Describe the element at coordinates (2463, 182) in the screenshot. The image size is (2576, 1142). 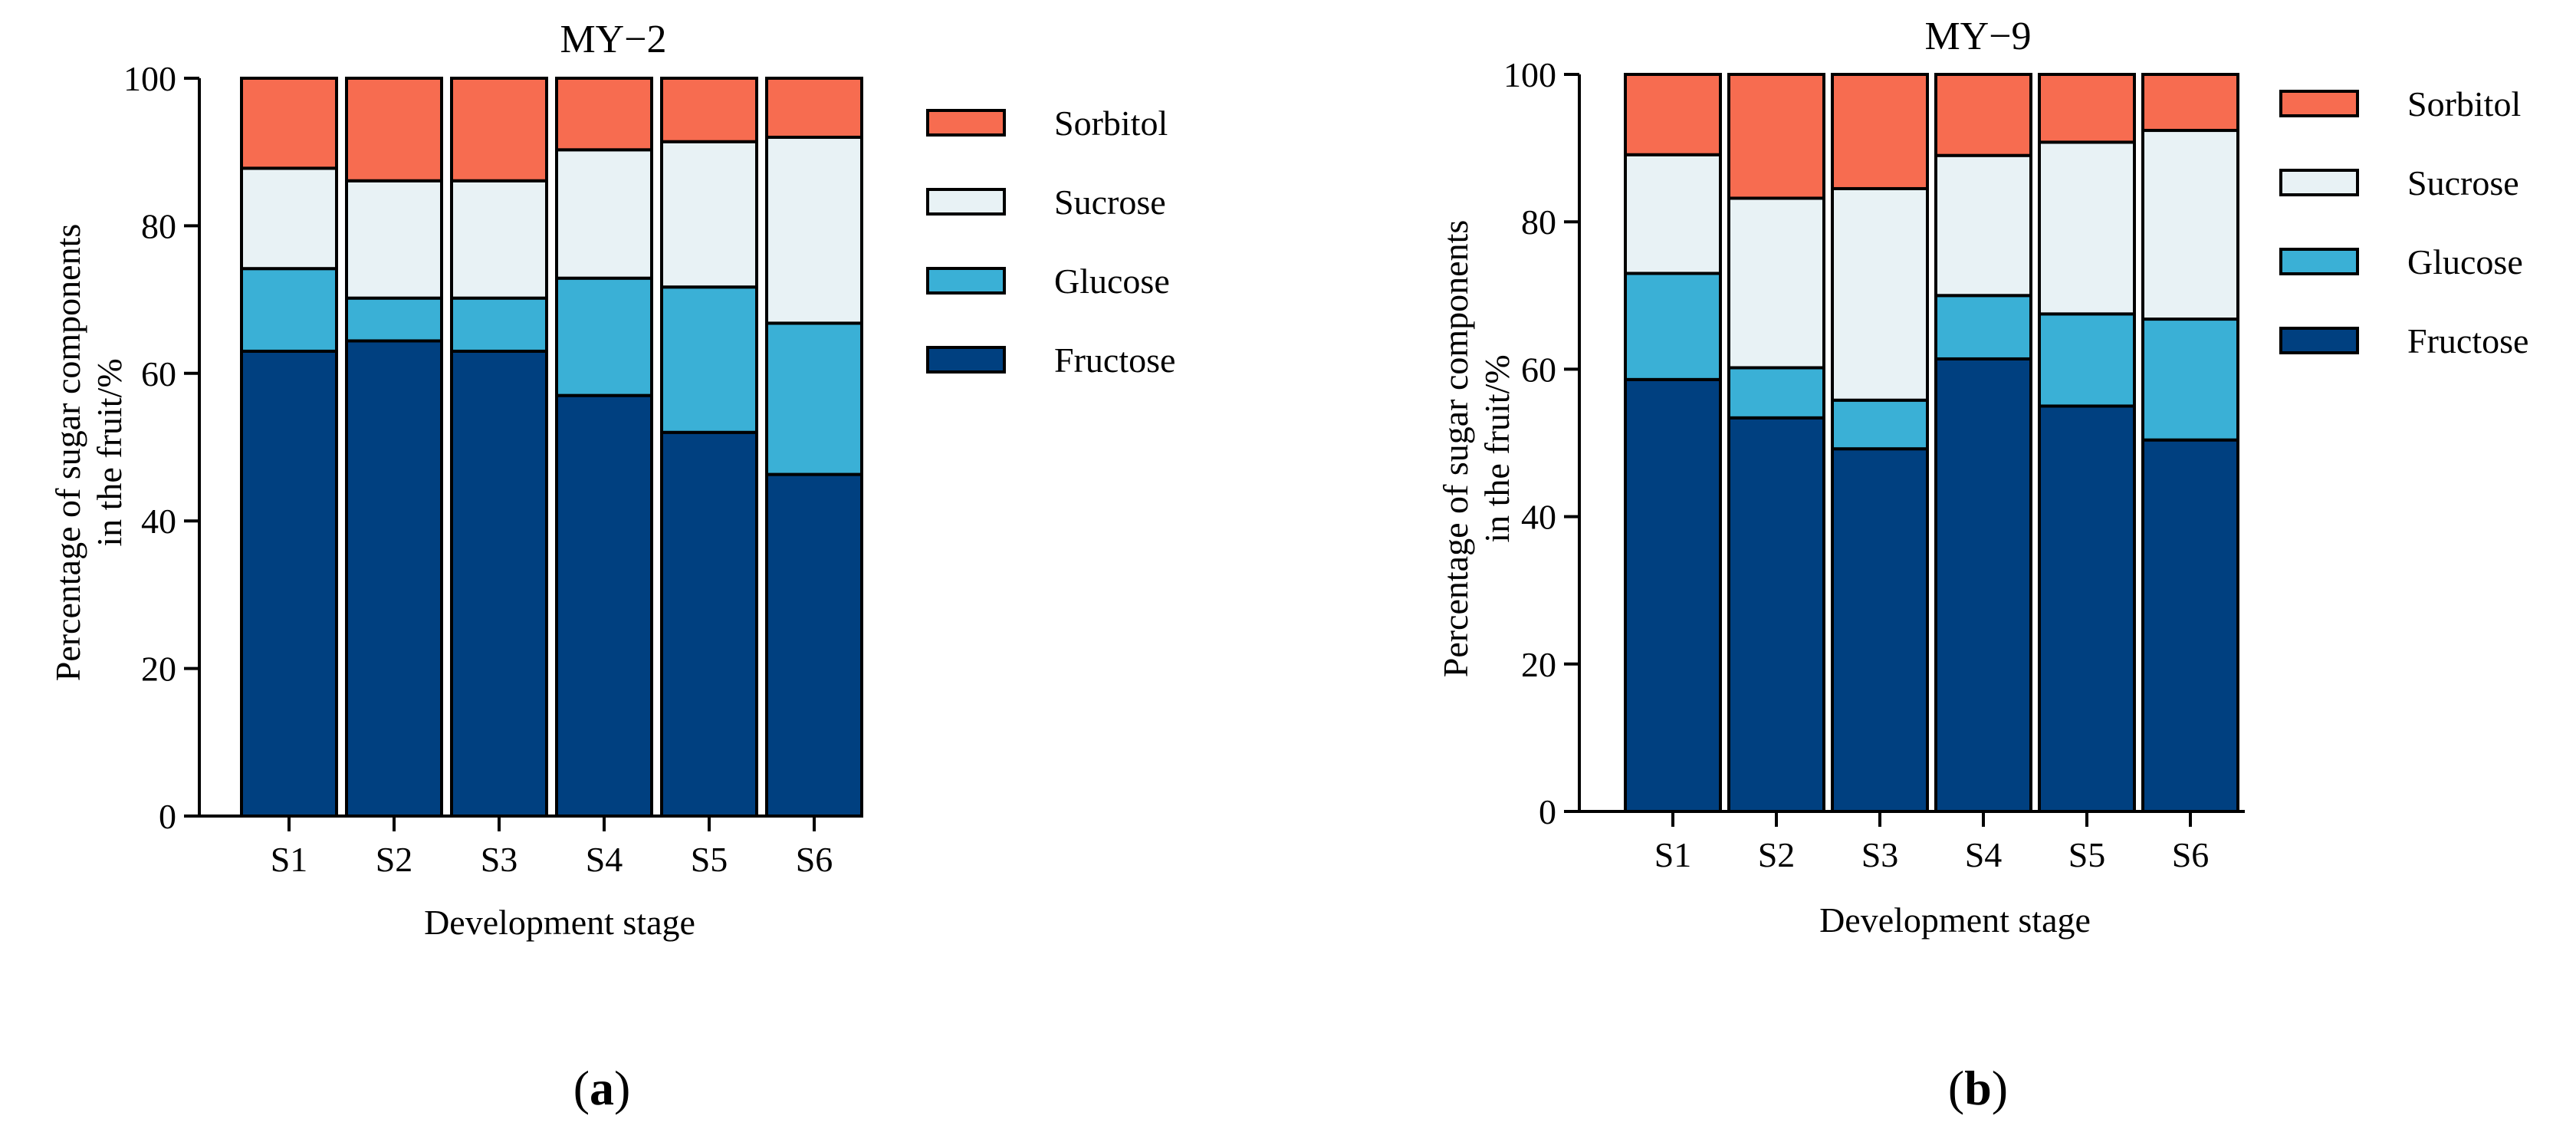
I see `legend-label-sucrose: Sucrose` at that location.